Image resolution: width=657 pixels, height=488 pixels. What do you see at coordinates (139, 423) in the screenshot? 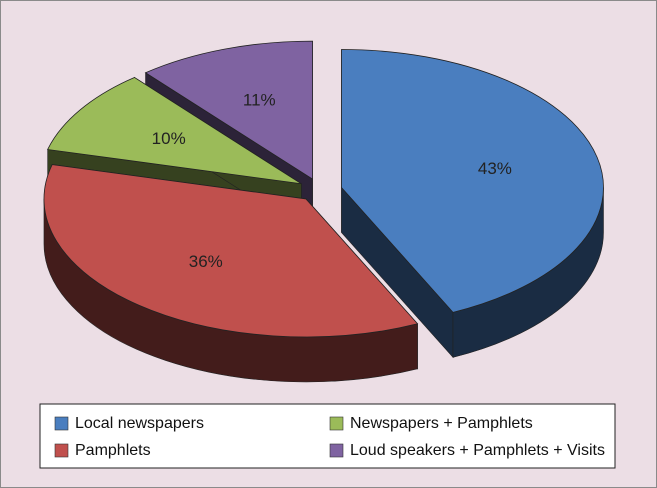
I see `legend-label: Local newspapers` at bounding box center [139, 423].